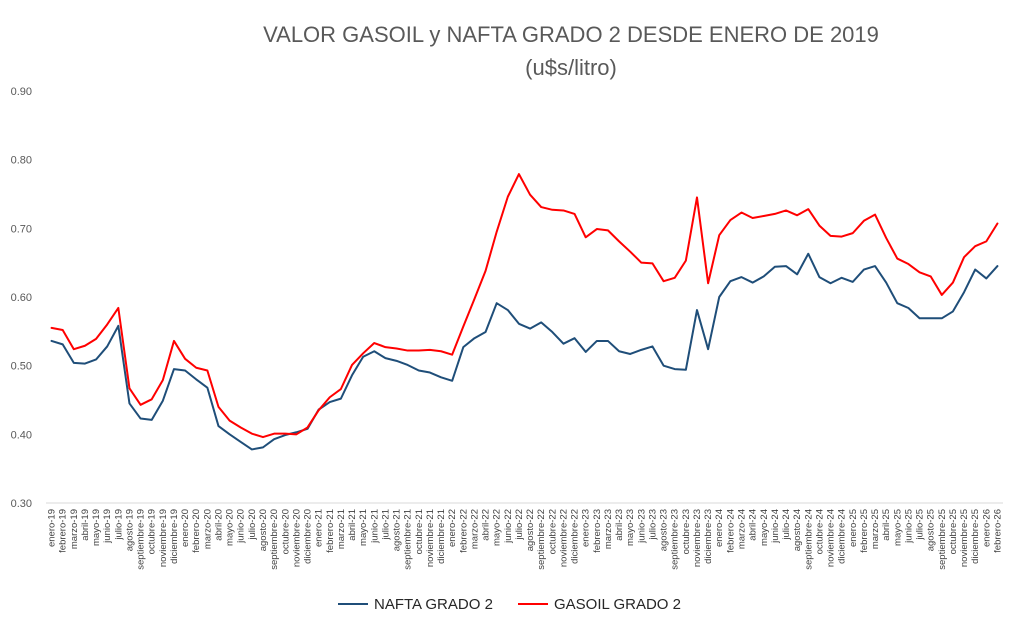 The image size is (1023, 634). Describe the element at coordinates (296, 538) in the screenshot. I see `x-tick-label: noviembre-20` at that location.